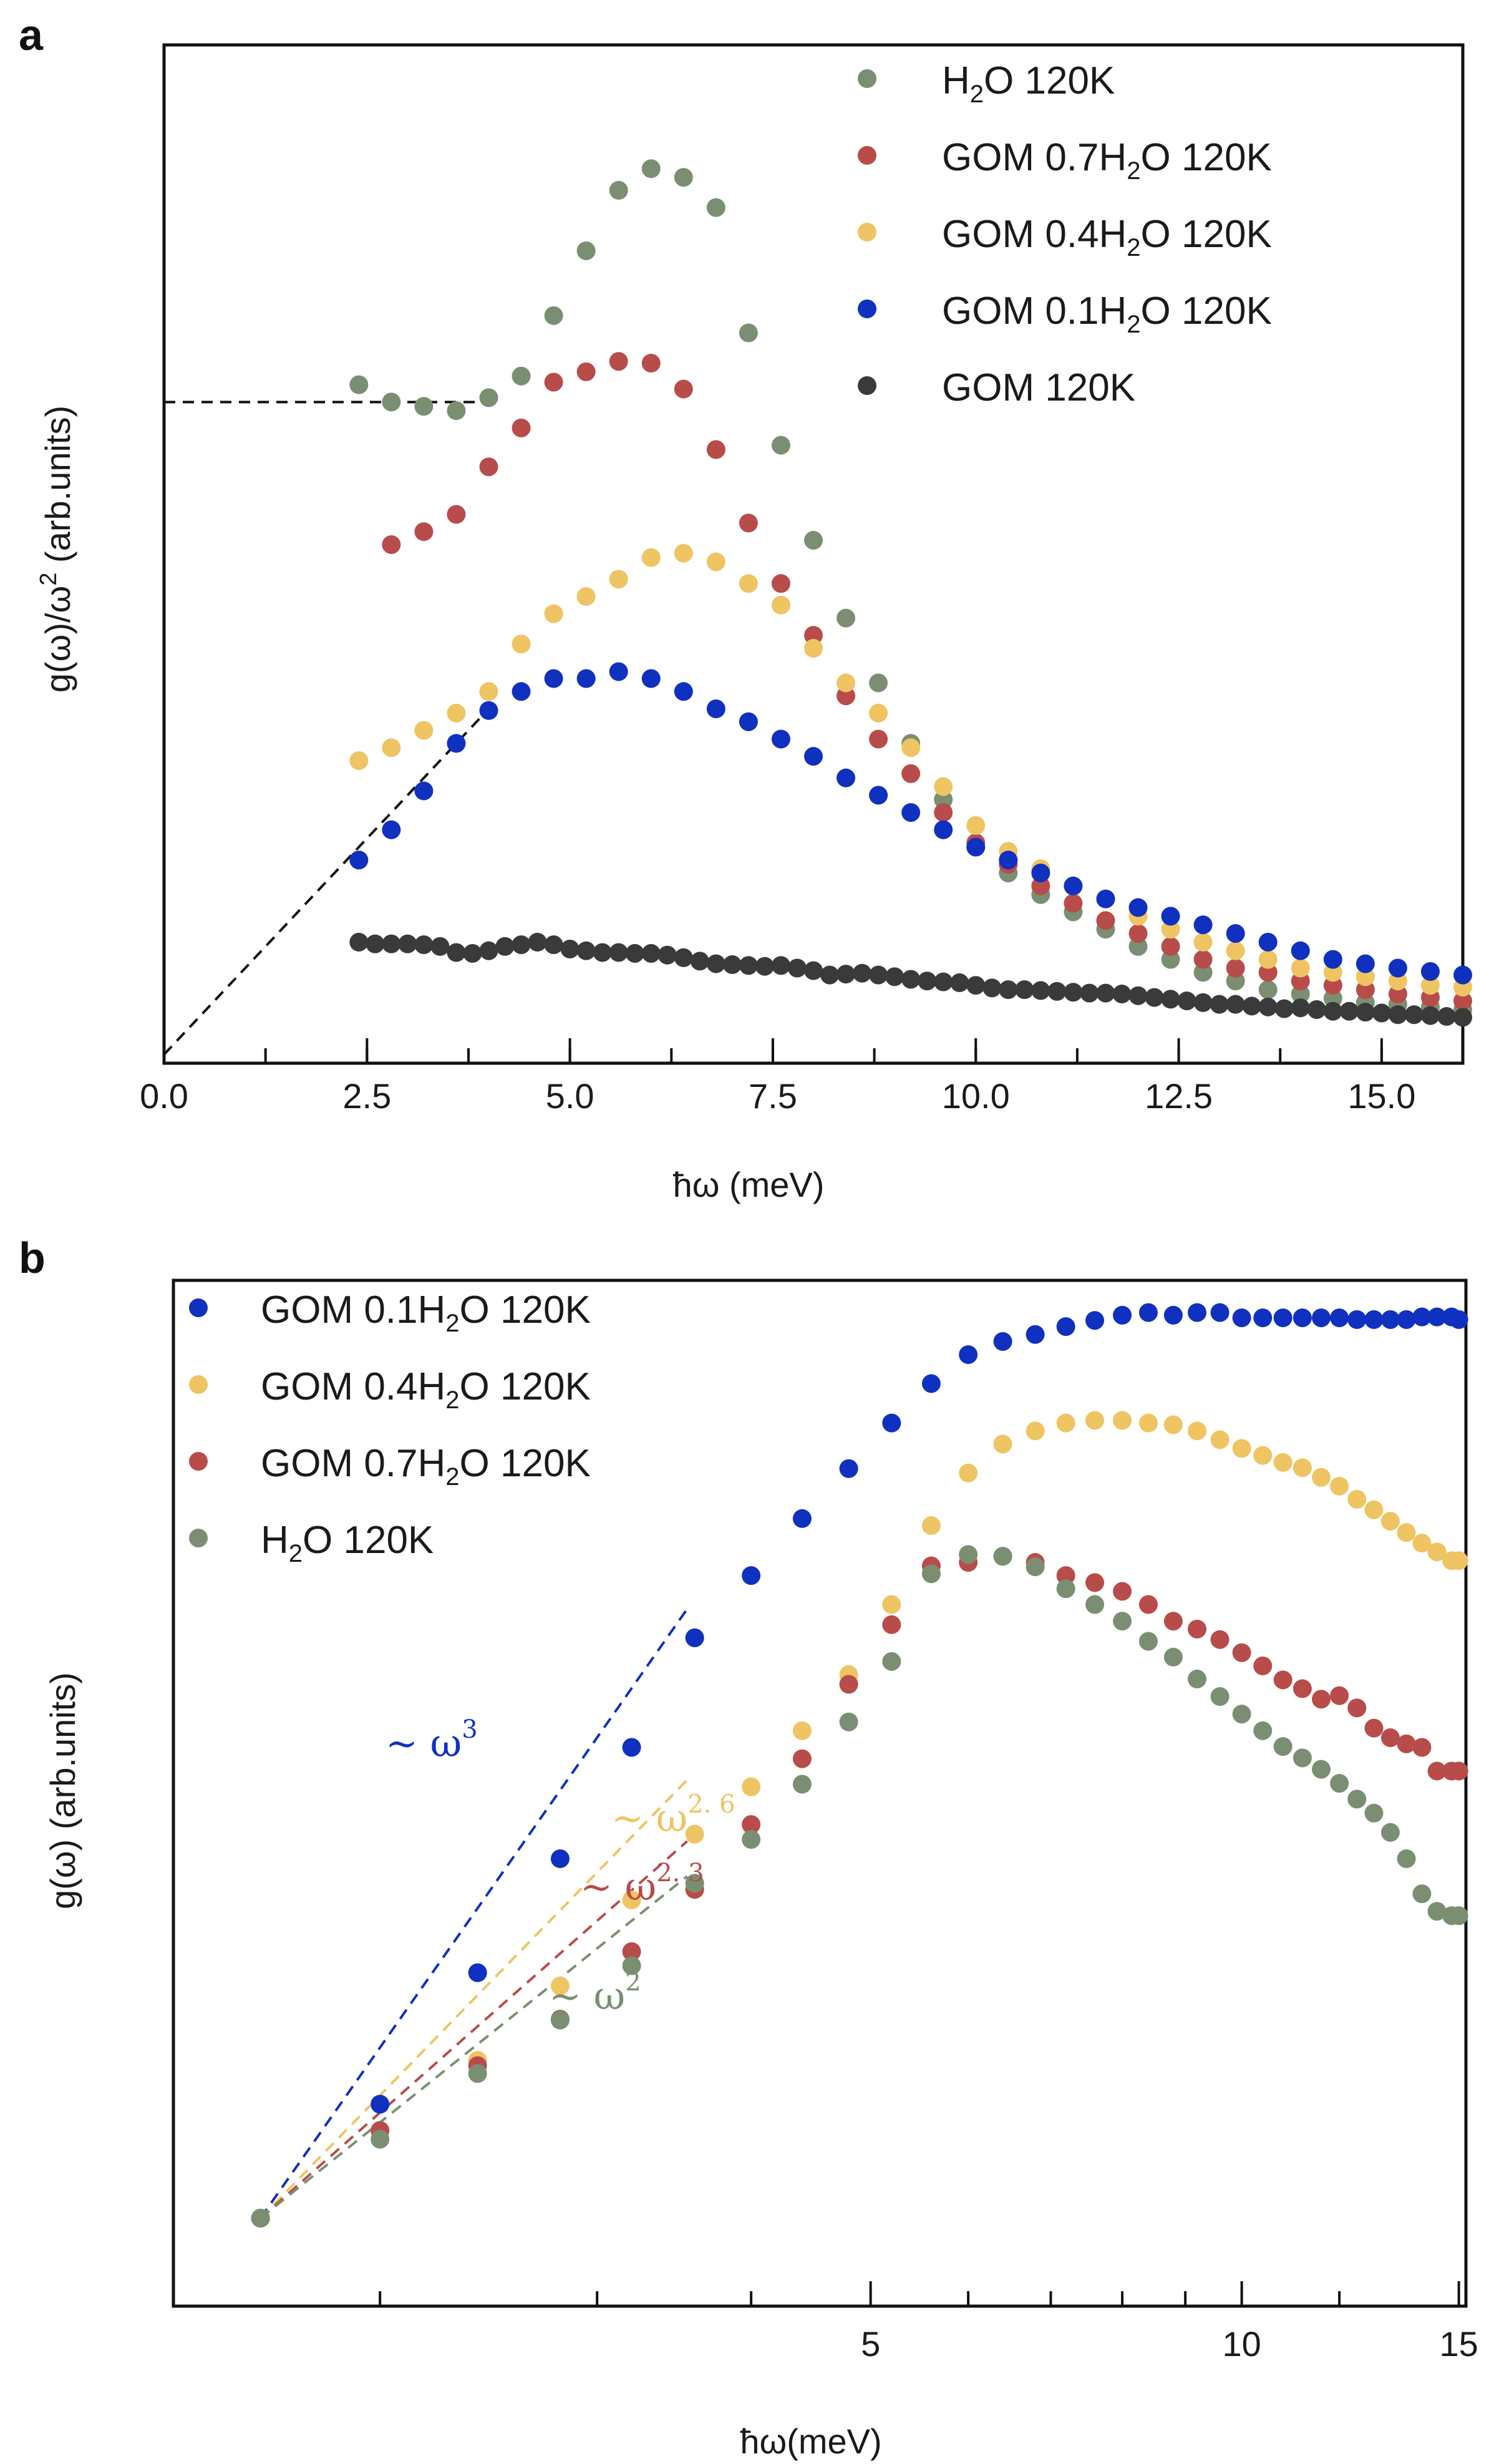 The width and height of the screenshot is (1494, 2464). I want to click on legend-item: GOM 0.4H2O 120K, so click(390, 1389).